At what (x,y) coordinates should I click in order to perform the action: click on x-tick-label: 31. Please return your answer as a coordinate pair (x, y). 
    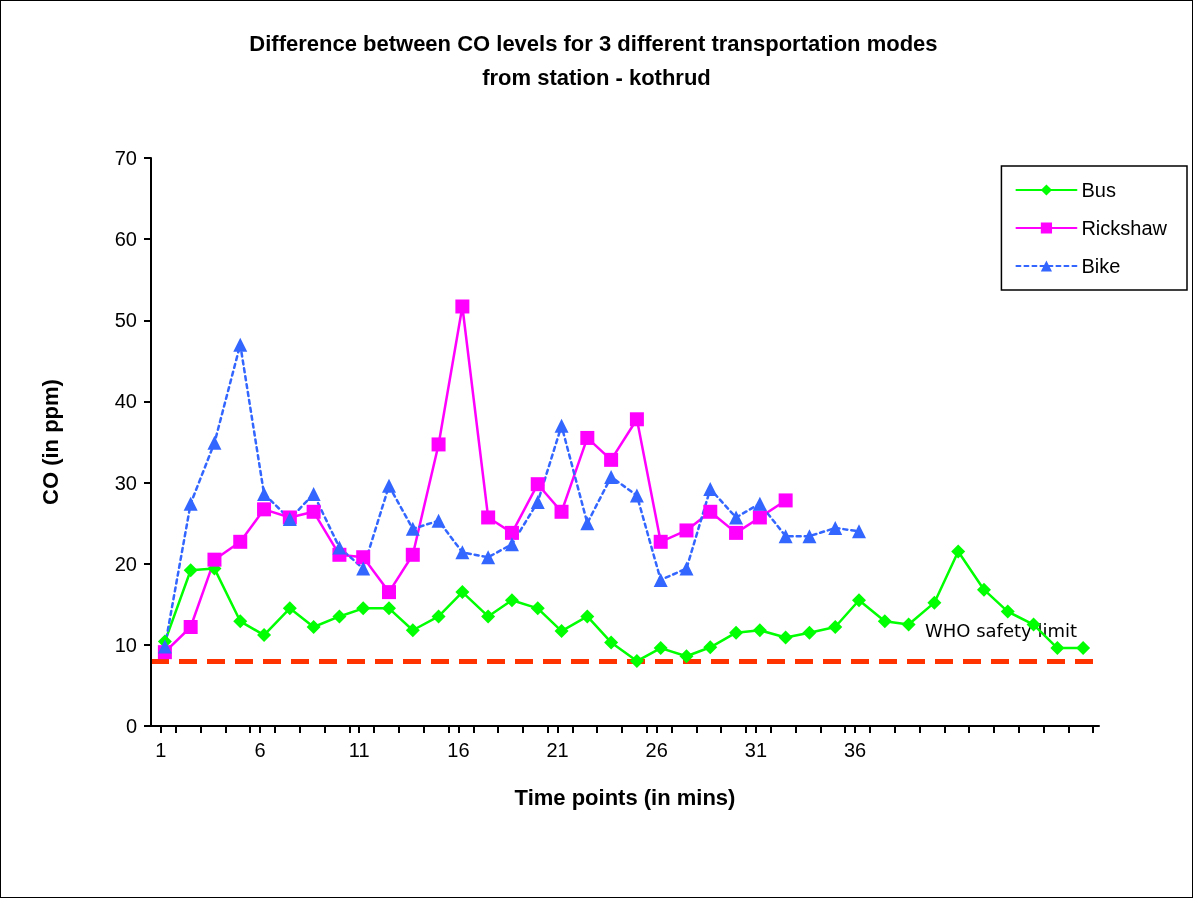
    Looking at the image, I should click on (756, 750).